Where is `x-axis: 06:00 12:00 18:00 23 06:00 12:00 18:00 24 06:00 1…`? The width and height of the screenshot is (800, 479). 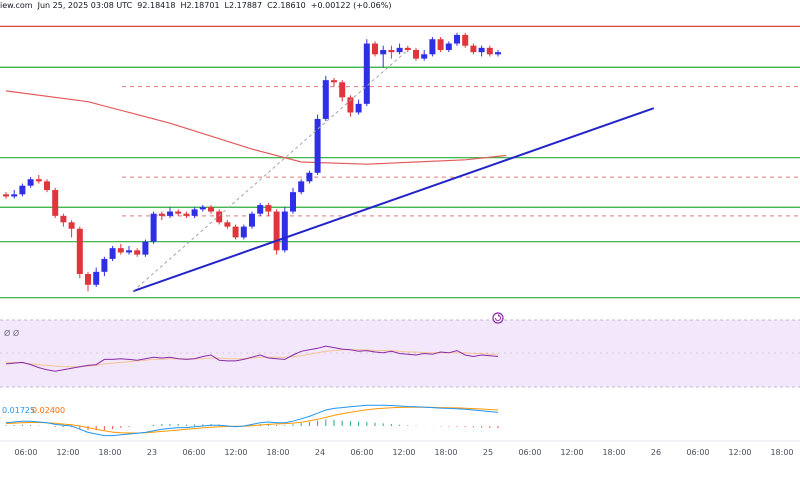 x-axis: 06:00 12:00 18:00 23 06:00 12:00 18:00 24 06:00 1… is located at coordinates (403, 452).